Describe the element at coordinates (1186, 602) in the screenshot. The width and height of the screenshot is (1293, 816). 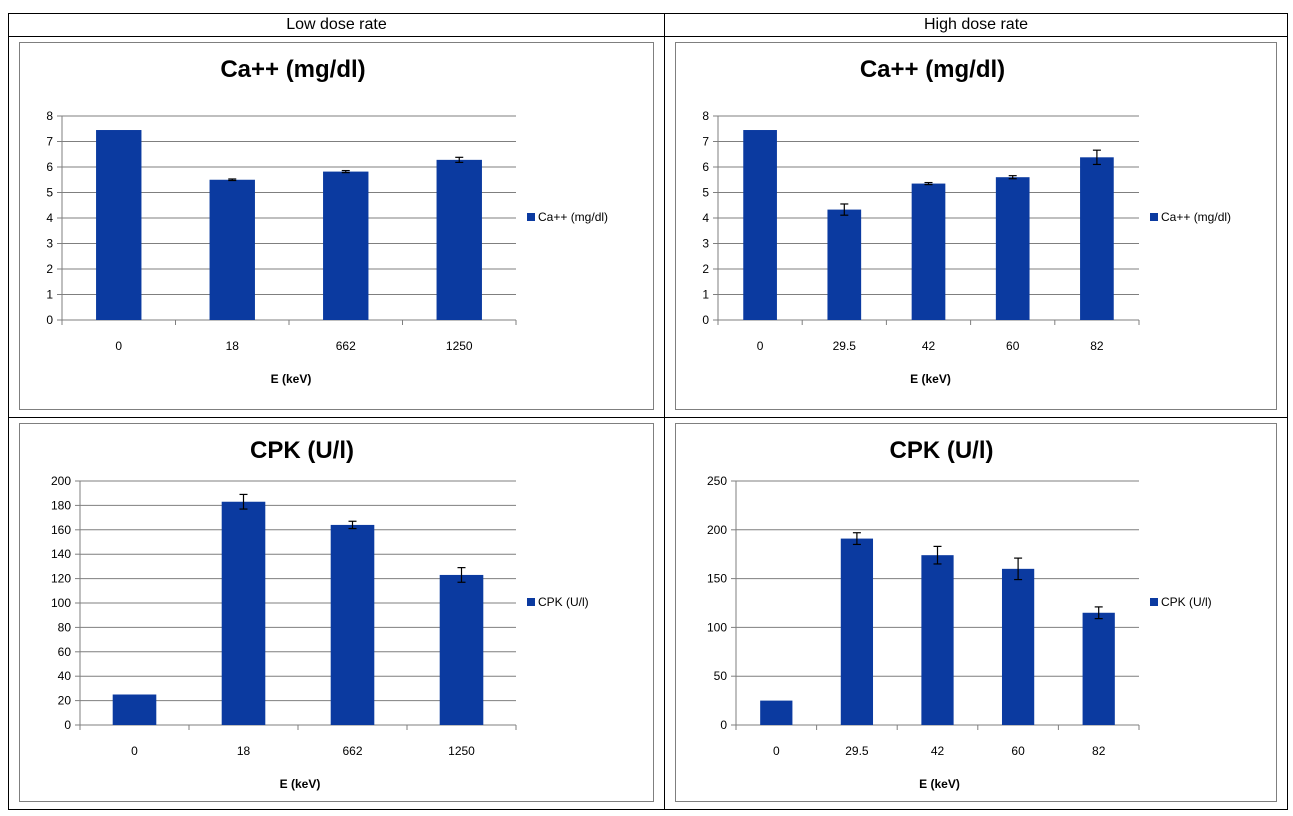
I see `legend-label: CPK (U/l)` at that location.